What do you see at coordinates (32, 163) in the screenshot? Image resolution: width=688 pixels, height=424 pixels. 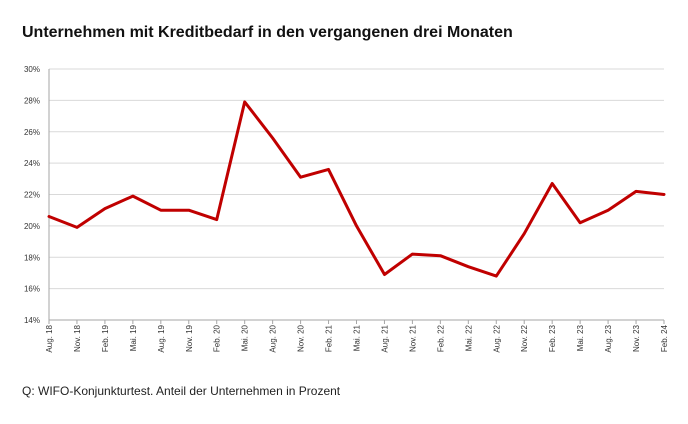 I see `y-tick-label: 24%` at bounding box center [32, 163].